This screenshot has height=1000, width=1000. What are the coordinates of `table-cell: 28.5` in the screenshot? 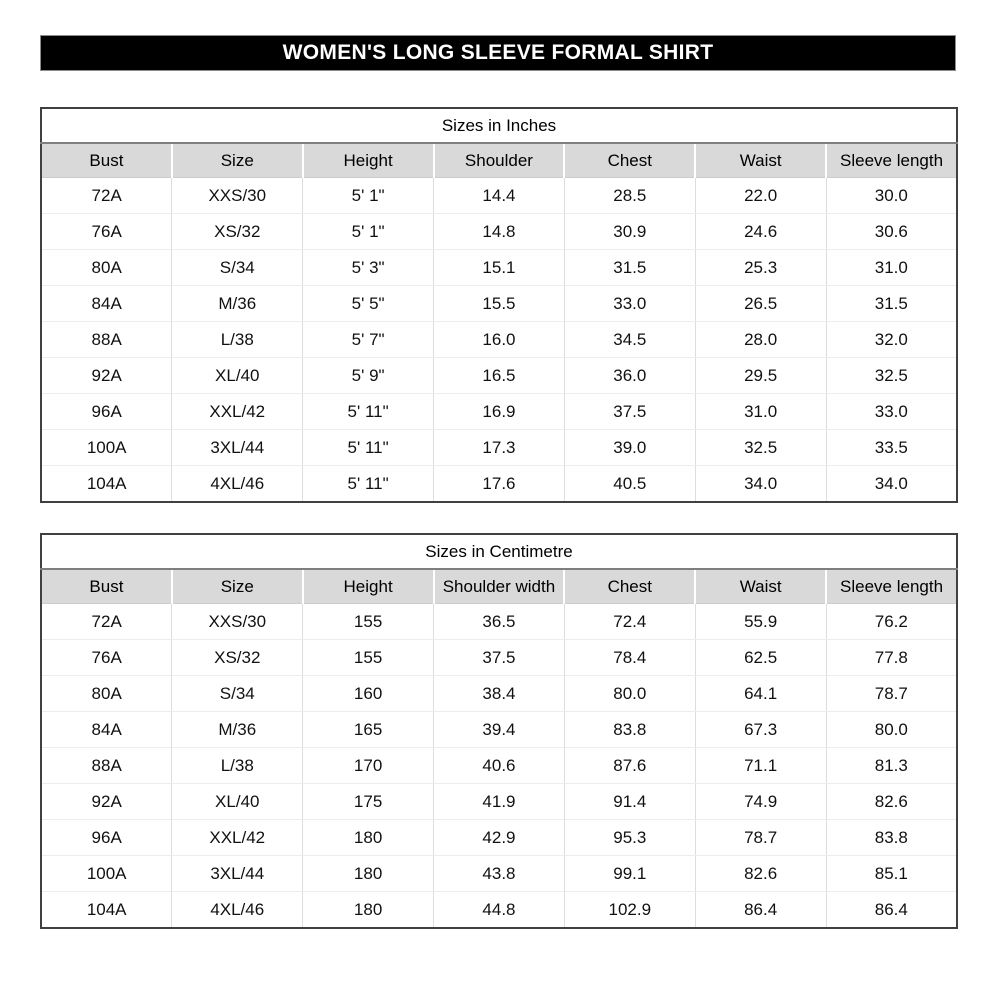 It's located at (630, 195).